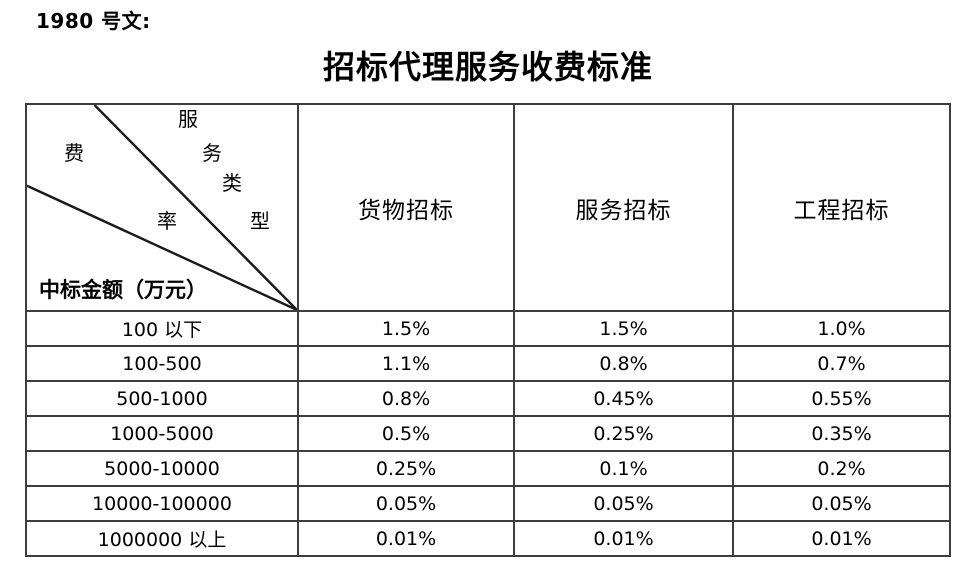 The height and width of the screenshot is (581, 976). Describe the element at coordinates (188, 119) in the screenshot. I see `diagonal-char-service-1: 服` at that location.